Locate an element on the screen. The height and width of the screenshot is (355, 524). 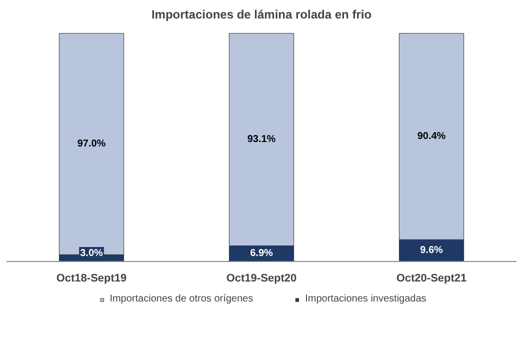
x-tick-label: Oct20-Sept21 is located at coordinates (431, 278).